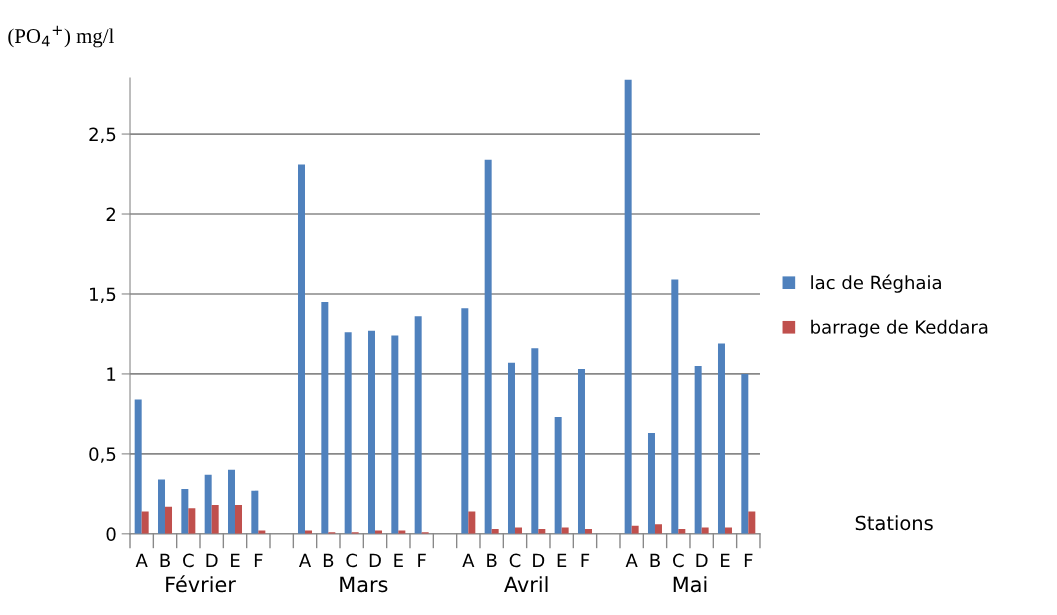  Describe the element at coordinates (102, 135) in the screenshot. I see `y-tick-label: 2,5` at that location.